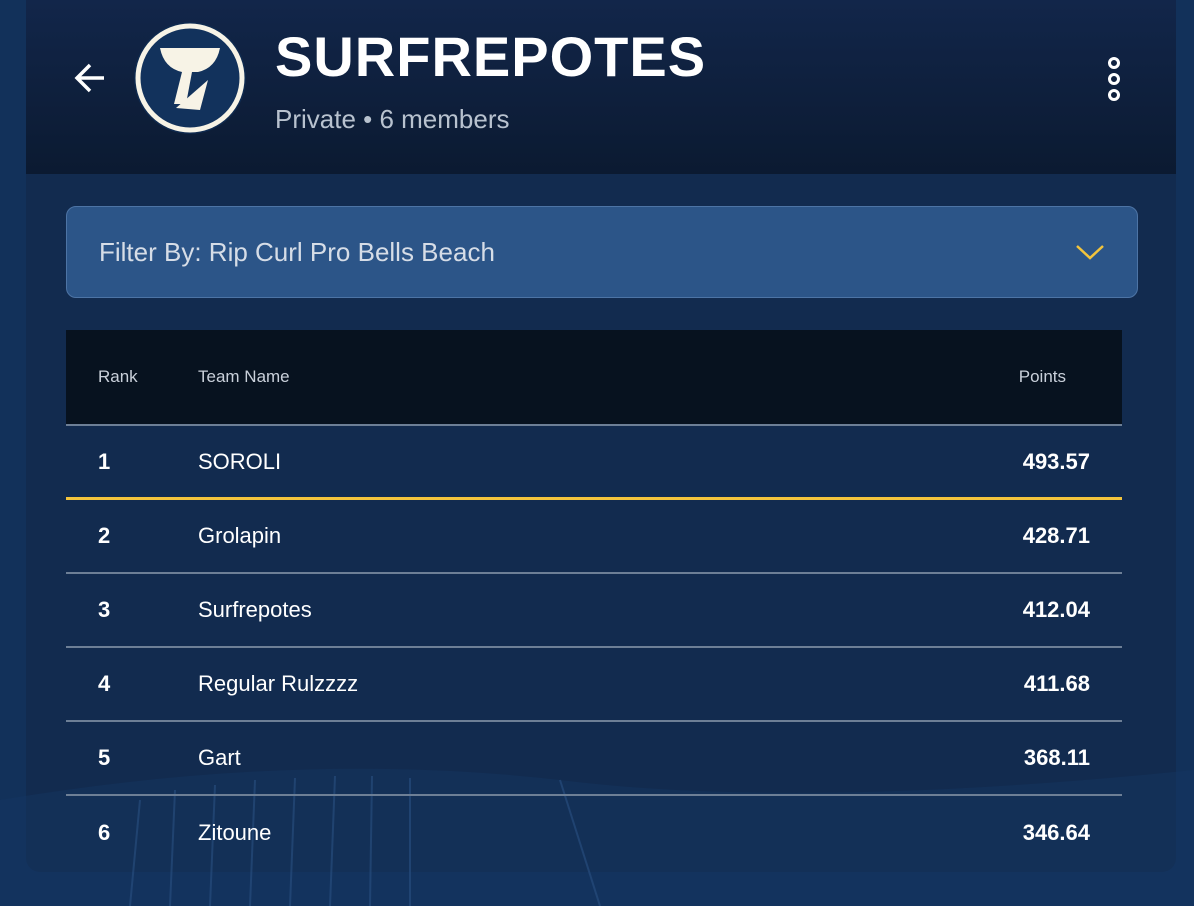 The height and width of the screenshot is (906, 1194). Describe the element at coordinates (594, 537) in the screenshot. I see `table-row: 2 Grolapin 428.71` at that location.